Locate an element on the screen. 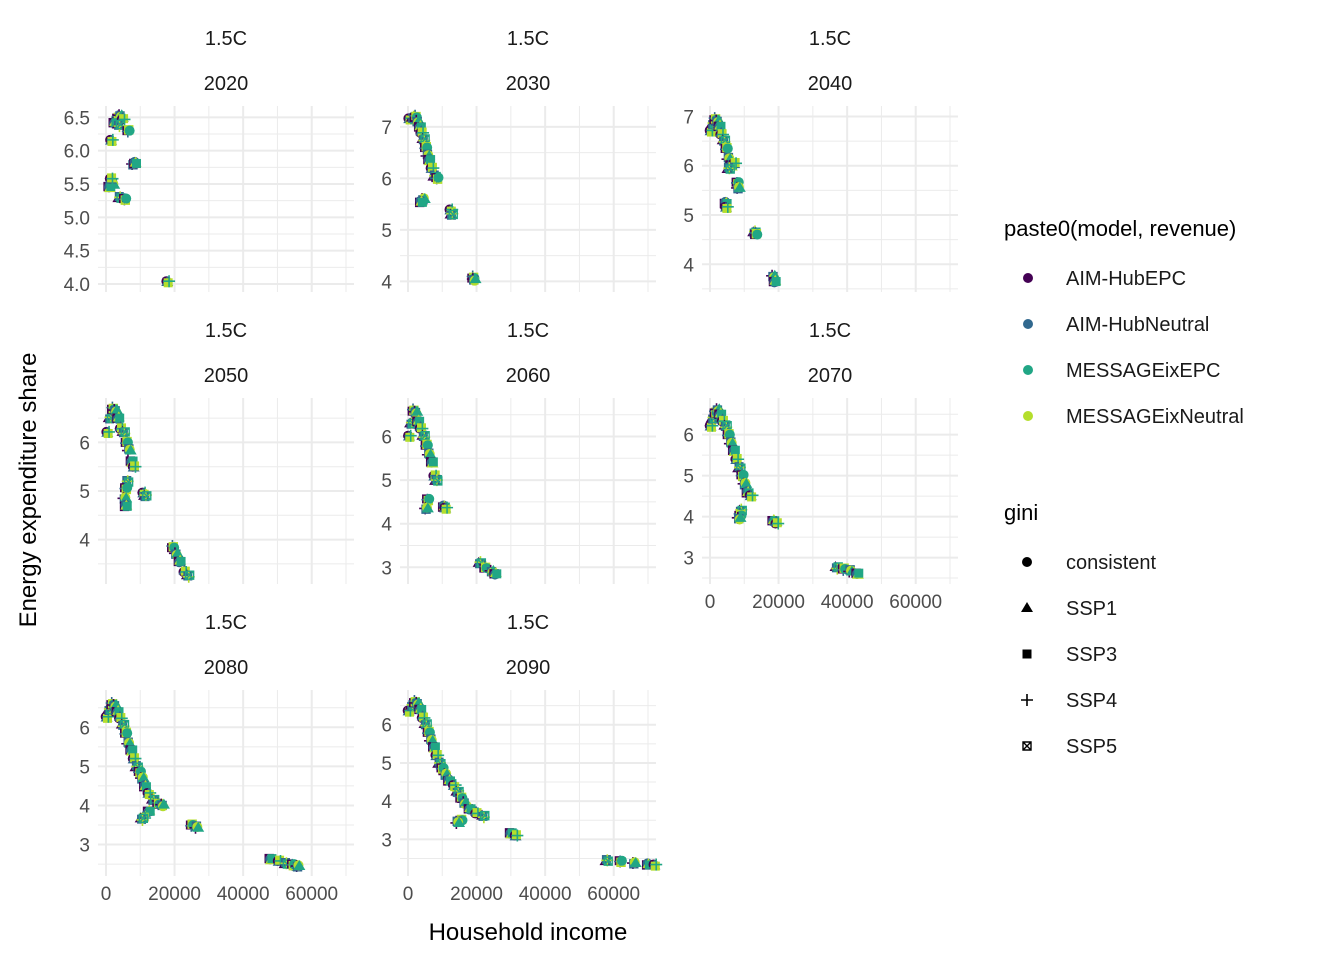  legend-label: MESSAGEixNeutral is located at coordinates (1155, 417).